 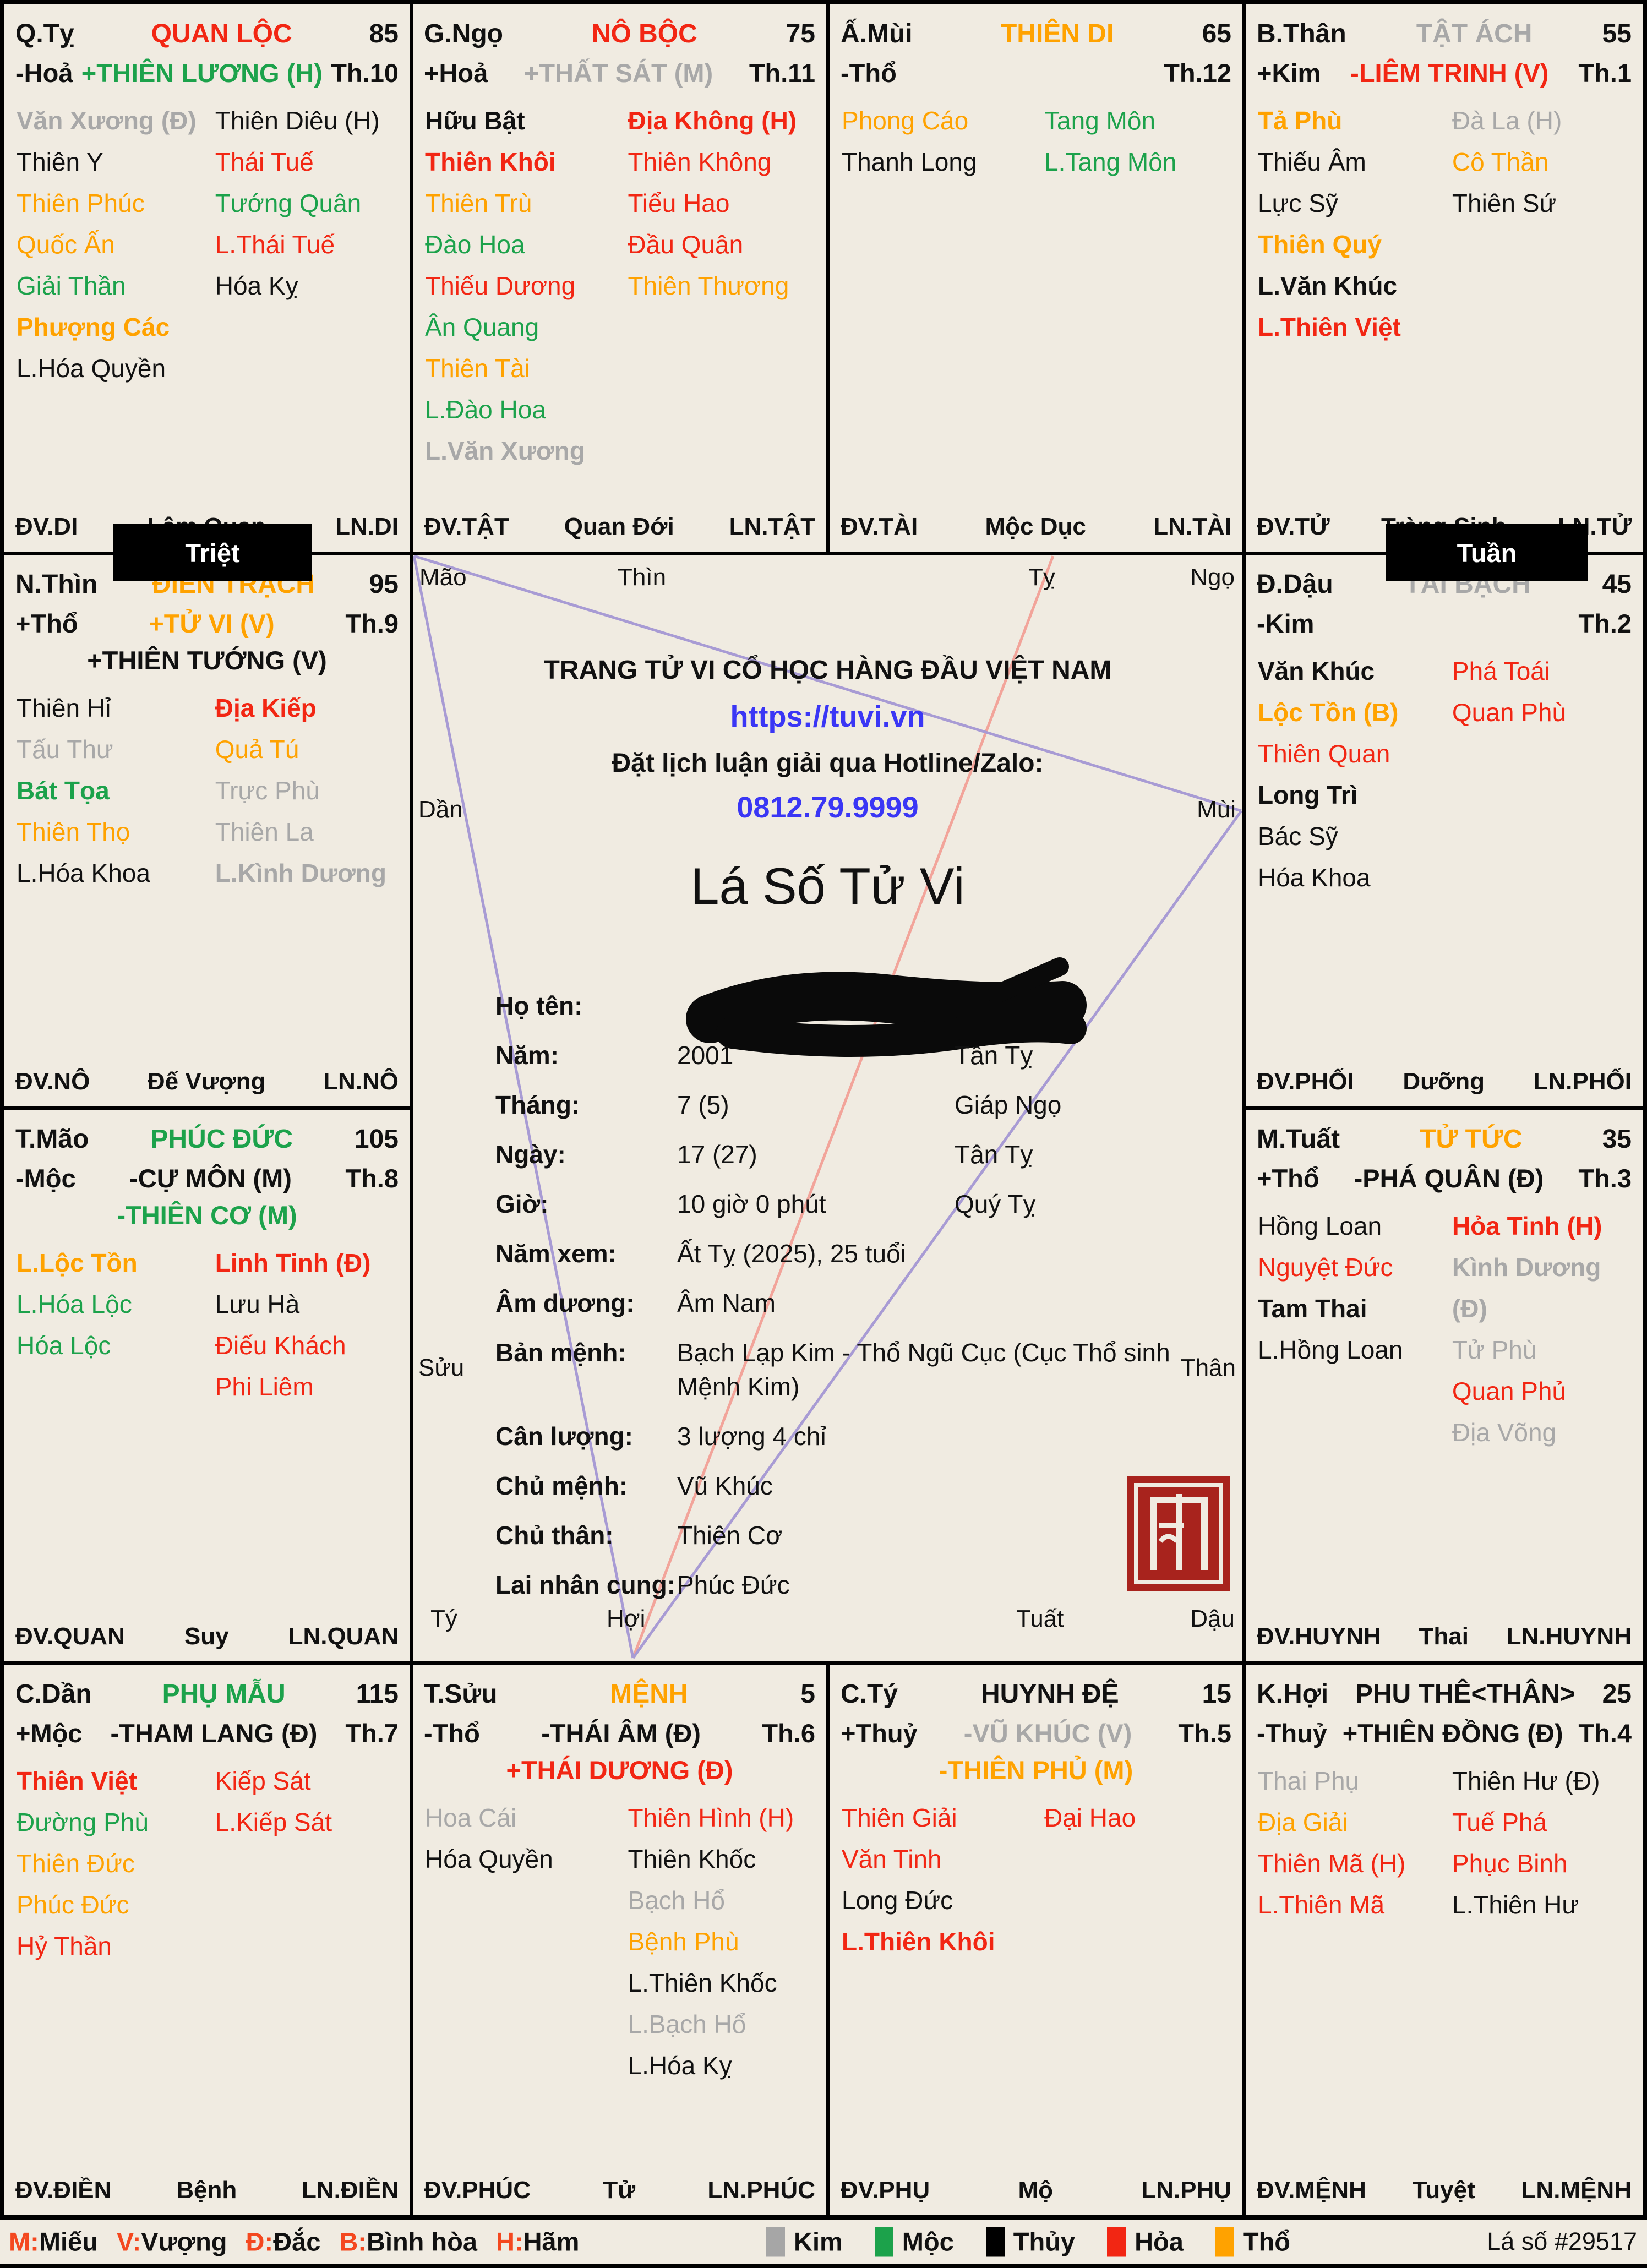 What do you see at coordinates (1605, 623) in the screenshot?
I see `palace-th: Th.2` at bounding box center [1605, 623].